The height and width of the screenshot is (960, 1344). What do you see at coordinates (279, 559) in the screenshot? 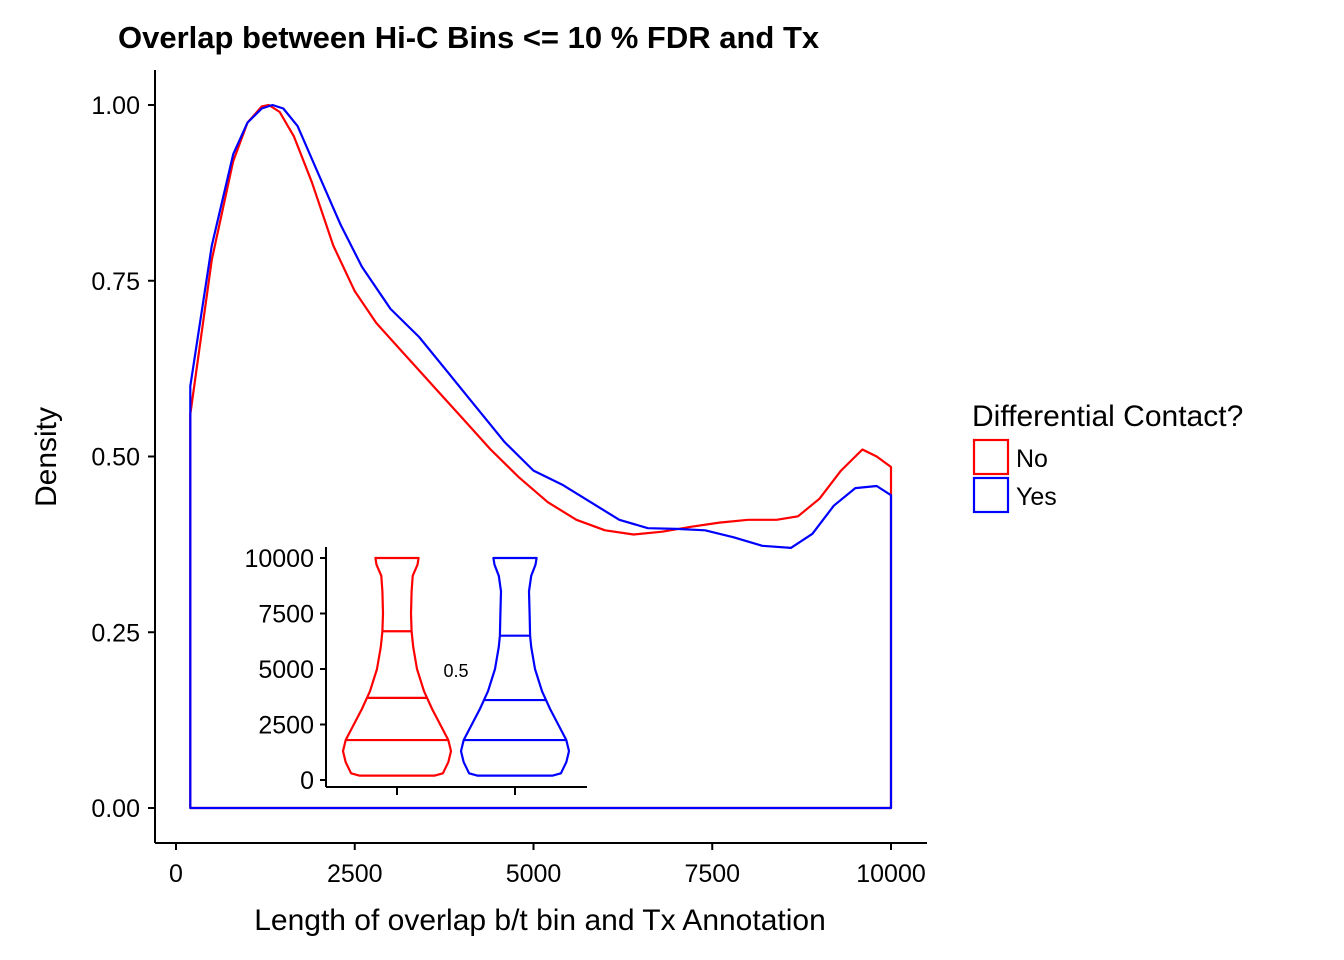
I see `inset-y-tick-label: 10000` at bounding box center [279, 559].